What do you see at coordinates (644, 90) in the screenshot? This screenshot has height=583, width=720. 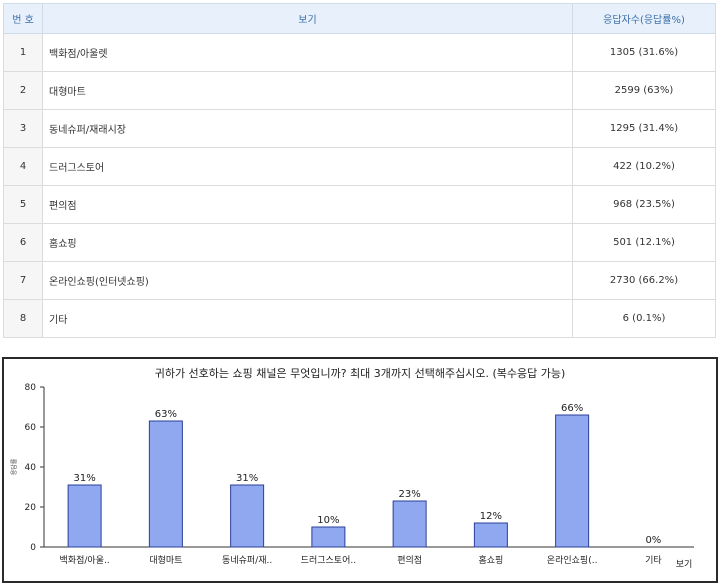 I see `row-count: 2599 (63%)` at bounding box center [644, 90].